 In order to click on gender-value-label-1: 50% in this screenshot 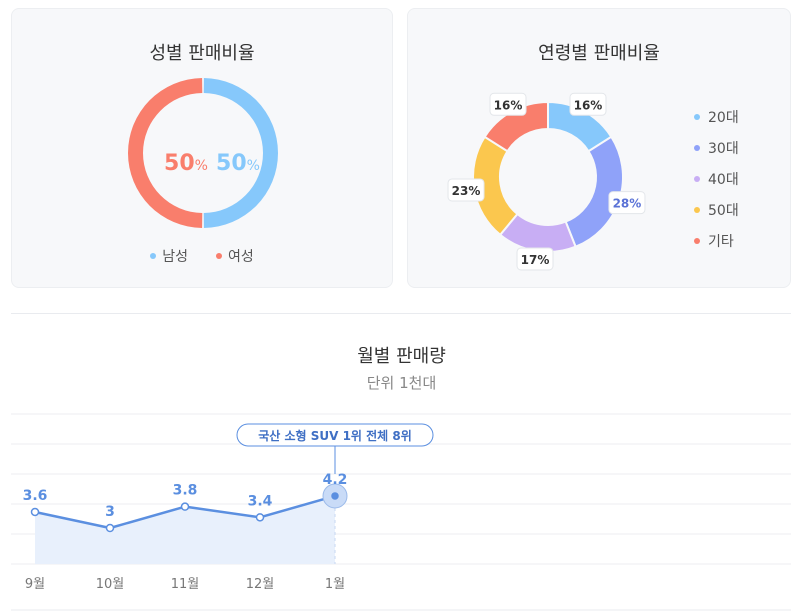, I will do `click(238, 163)`.